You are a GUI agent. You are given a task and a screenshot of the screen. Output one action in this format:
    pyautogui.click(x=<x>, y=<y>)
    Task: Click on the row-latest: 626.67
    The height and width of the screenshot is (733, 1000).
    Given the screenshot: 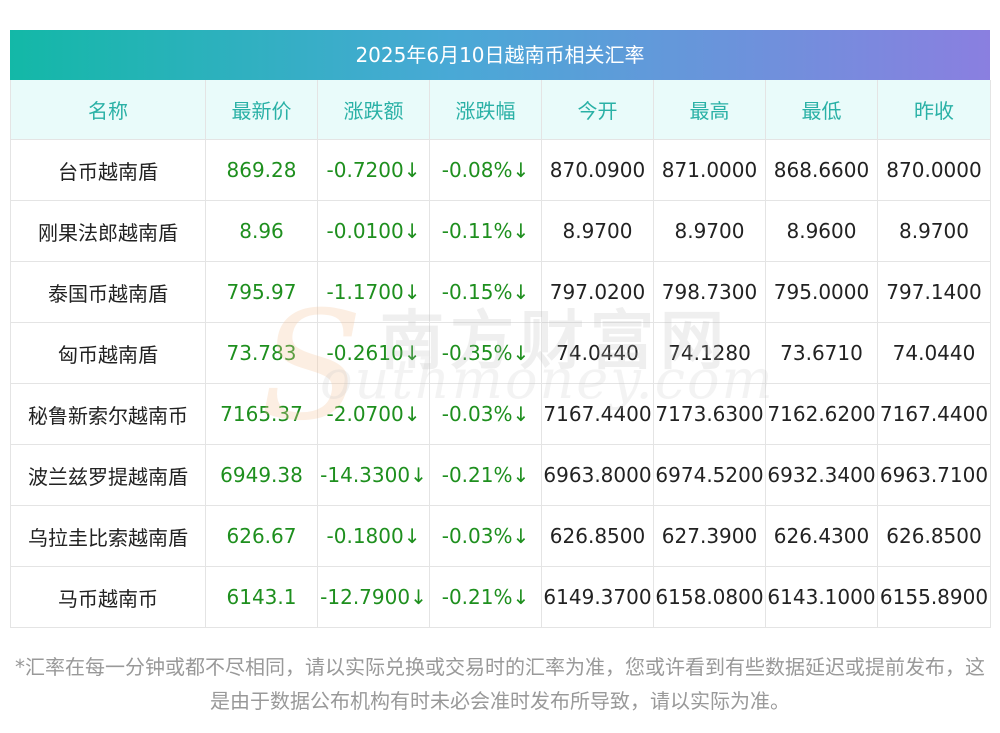 What is the action you would take?
    pyautogui.click(x=261, y=536)
    